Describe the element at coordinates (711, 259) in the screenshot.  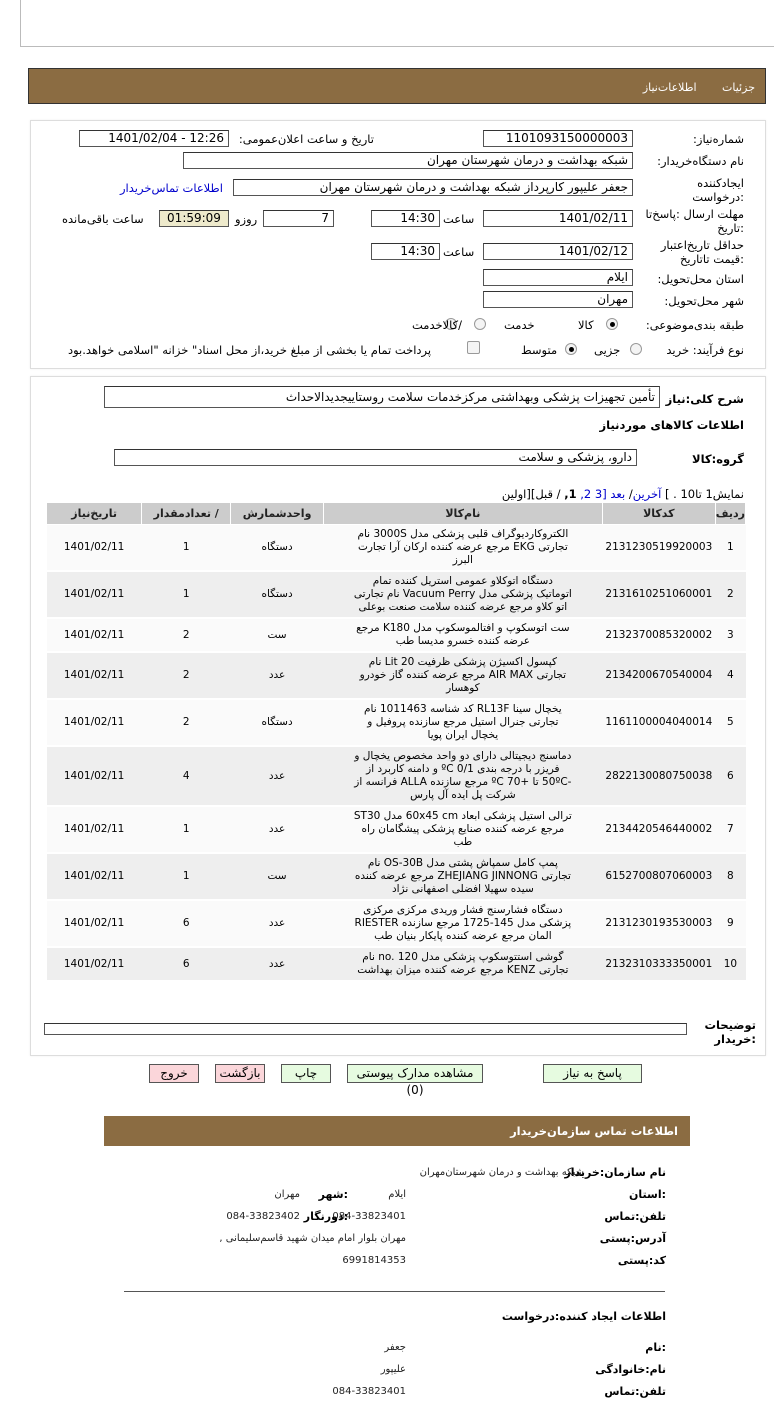
I see `validity-label-line: :قیمت تا‌تاریخ` at that location.